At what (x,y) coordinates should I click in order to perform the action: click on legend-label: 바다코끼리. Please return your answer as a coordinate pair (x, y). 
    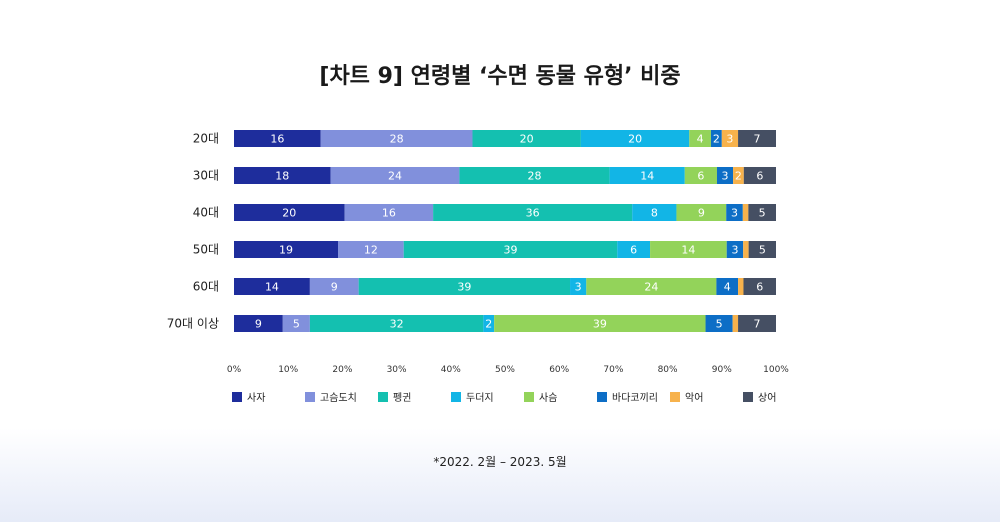
    Looking at the image, I should click on (635, 398).